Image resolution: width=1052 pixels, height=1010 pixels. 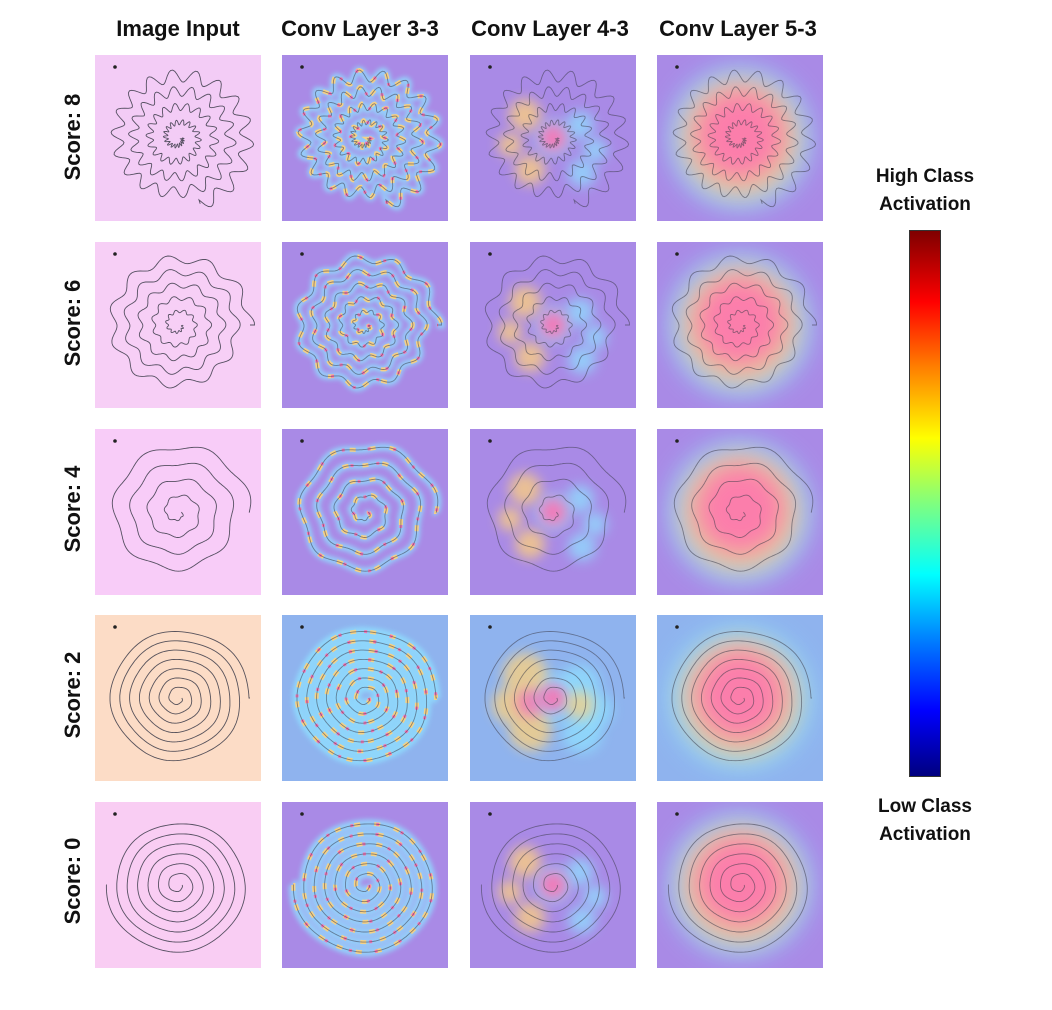 I want to click on row-label-score-0: Score: 0, so click(x=72, y=881).